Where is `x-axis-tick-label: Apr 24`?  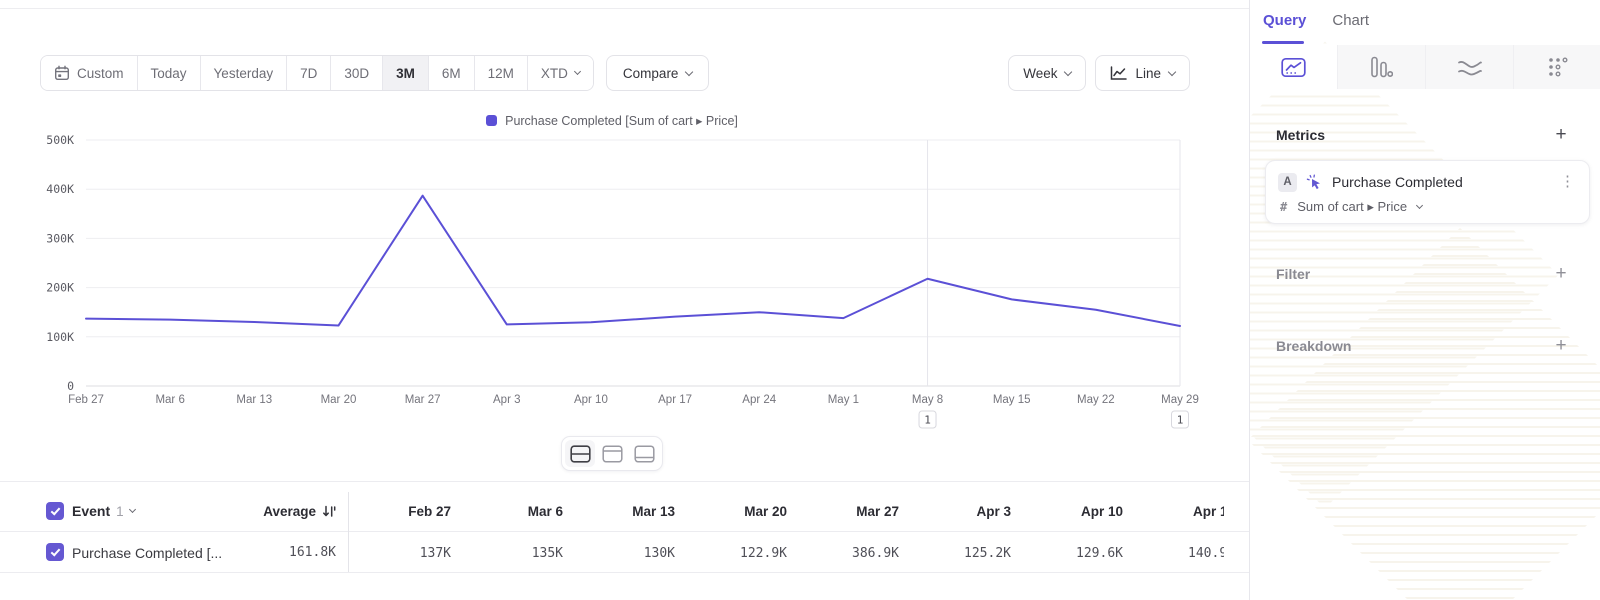
x-axis-tick-label: Apr 24 is located at coordinates (759, 400).